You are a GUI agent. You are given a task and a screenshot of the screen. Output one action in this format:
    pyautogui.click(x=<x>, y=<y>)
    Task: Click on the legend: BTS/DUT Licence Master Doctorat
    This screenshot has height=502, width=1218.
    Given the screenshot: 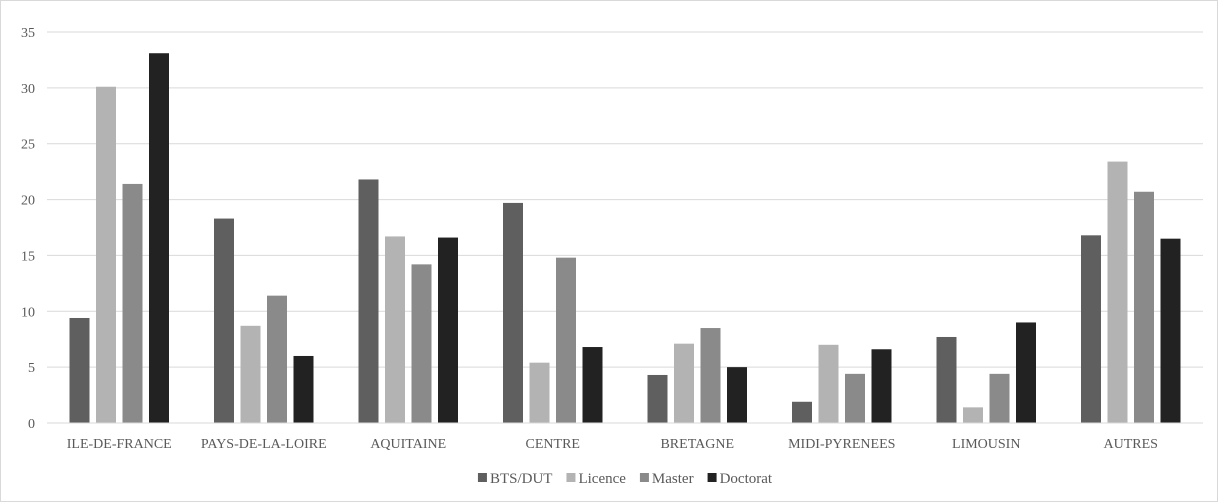 What is the action you would take?
    pyautogui.click(x=625, y=479)
    